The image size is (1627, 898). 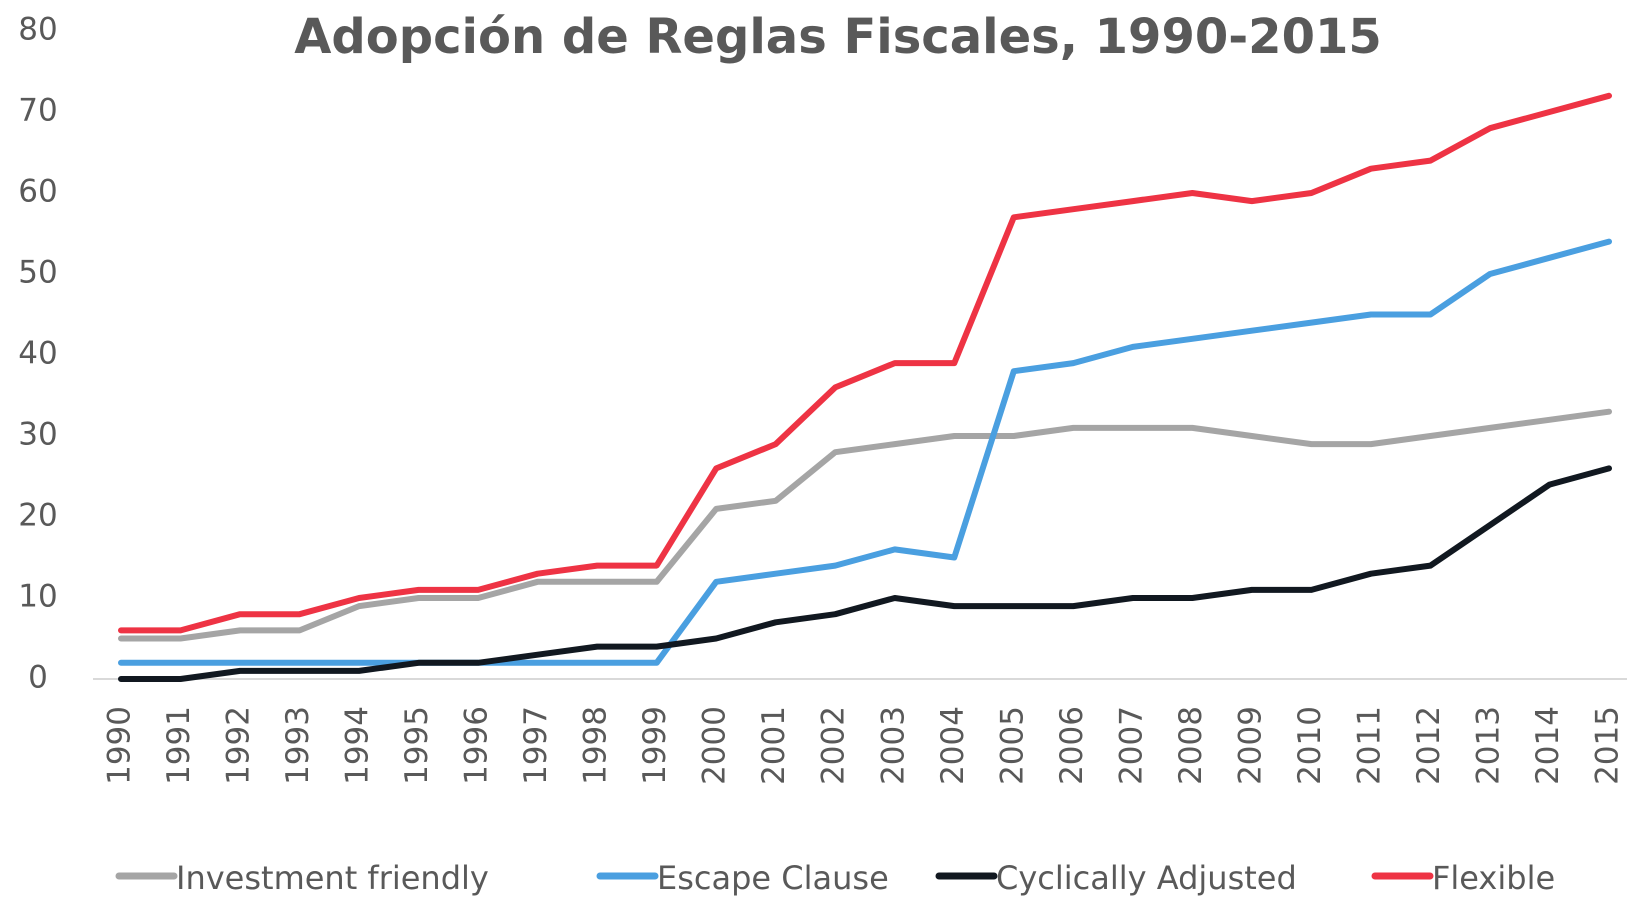 I want to click on y-tick-label: 0, so click(x=38, y=678).